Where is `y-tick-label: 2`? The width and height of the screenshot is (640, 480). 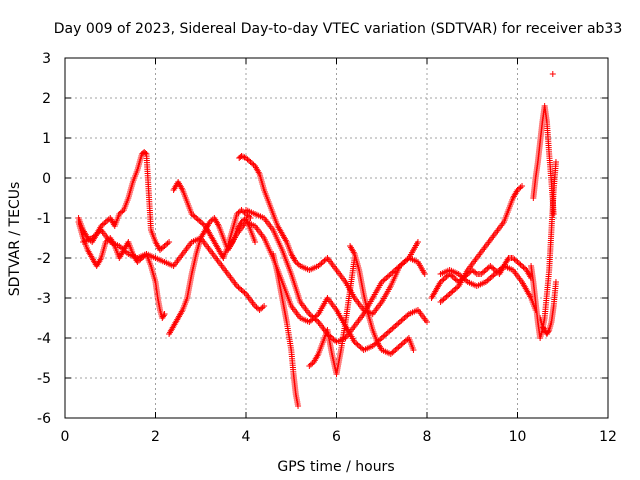 y-tick-label: 2 is located at coordinates (46, 99).